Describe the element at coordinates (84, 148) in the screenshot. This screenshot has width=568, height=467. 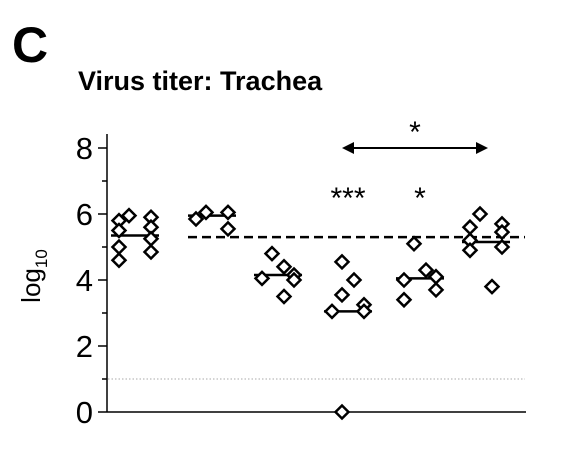
I see `y-tick-label: 8` at that location.